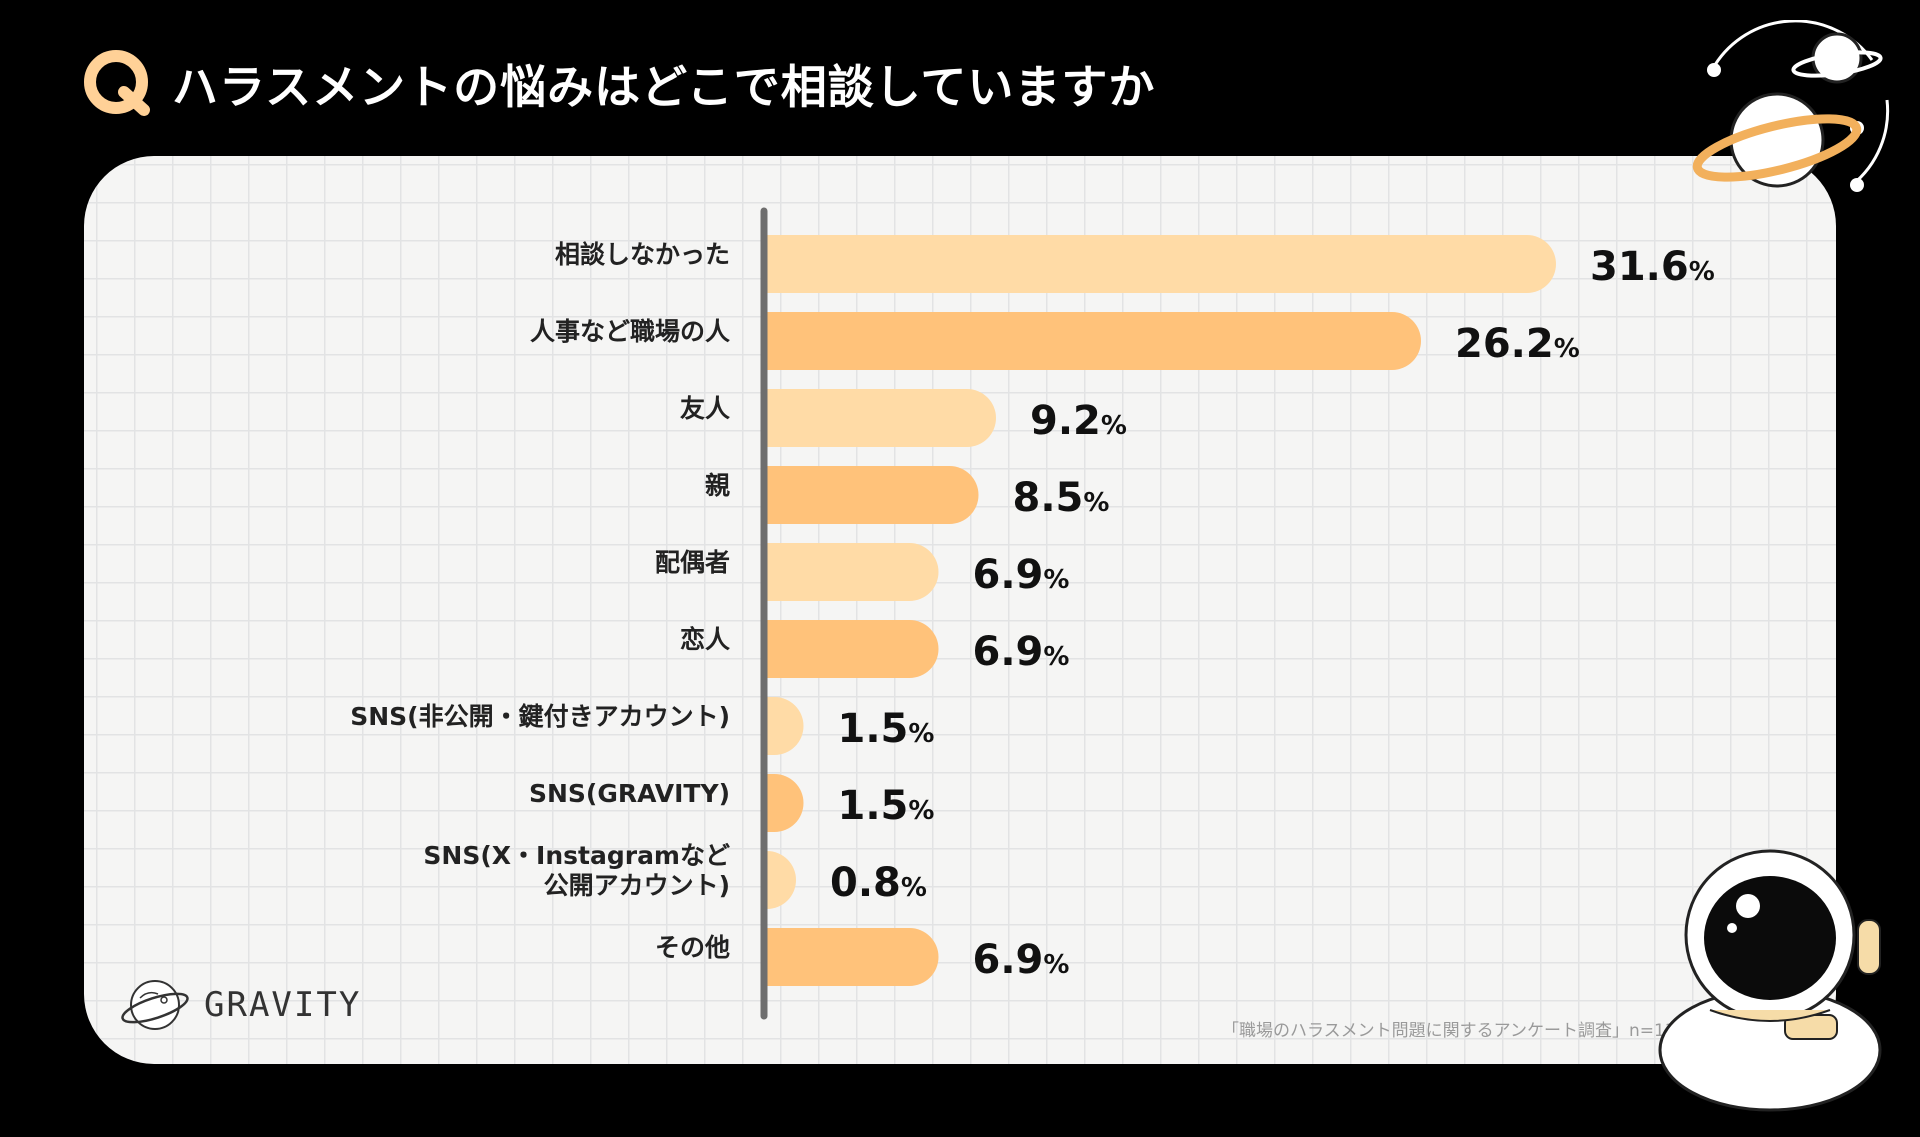 Image resolution: width=1920 pixels, height=1137 pixels. I want to click on q-badge, so click(118, 84).